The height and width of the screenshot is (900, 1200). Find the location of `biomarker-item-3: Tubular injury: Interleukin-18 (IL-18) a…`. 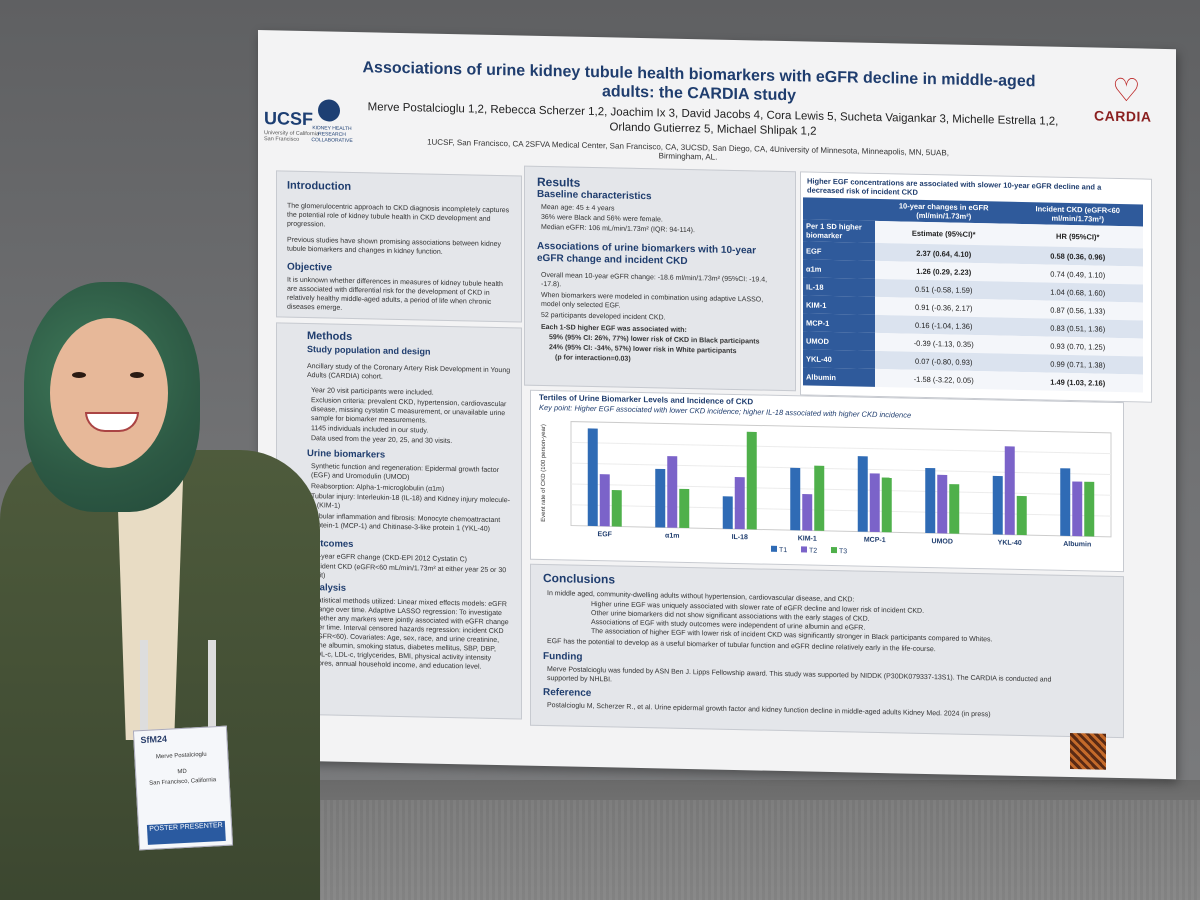

biomarker-item-3: Tubular injury: Interleukin-18 (IL-18) a… is located at coordinates (410, 501).